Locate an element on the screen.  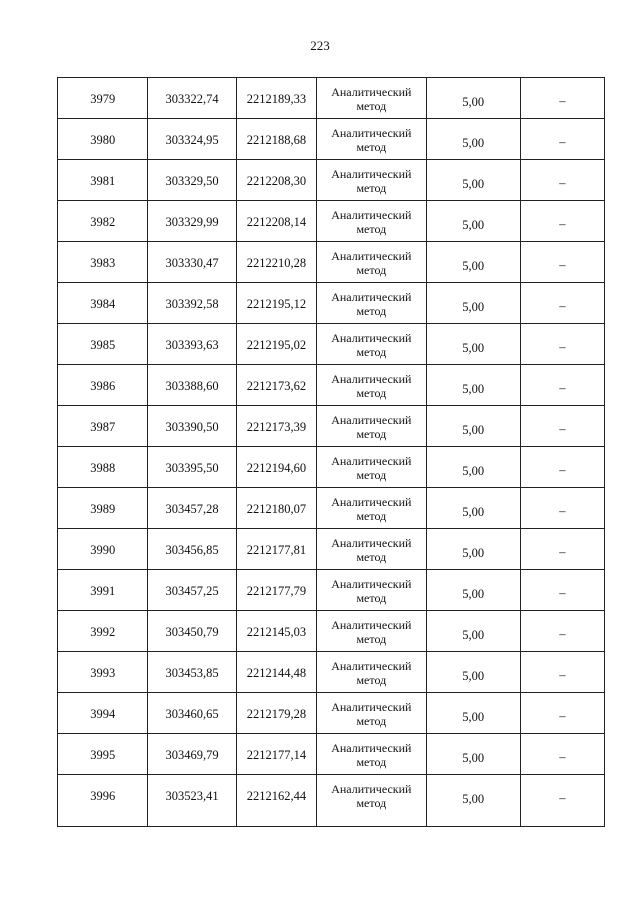
x-coordinate-cell: 303523,41 is located at coordinates (192, 800).